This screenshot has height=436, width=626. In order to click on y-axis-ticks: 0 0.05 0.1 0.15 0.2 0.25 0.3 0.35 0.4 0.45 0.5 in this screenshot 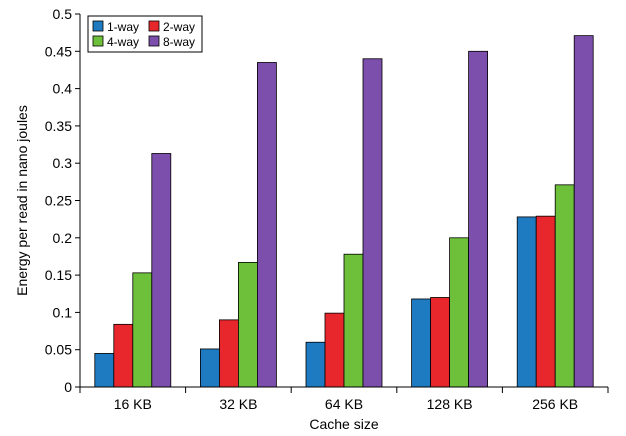, I will do `click(62, 200)`.